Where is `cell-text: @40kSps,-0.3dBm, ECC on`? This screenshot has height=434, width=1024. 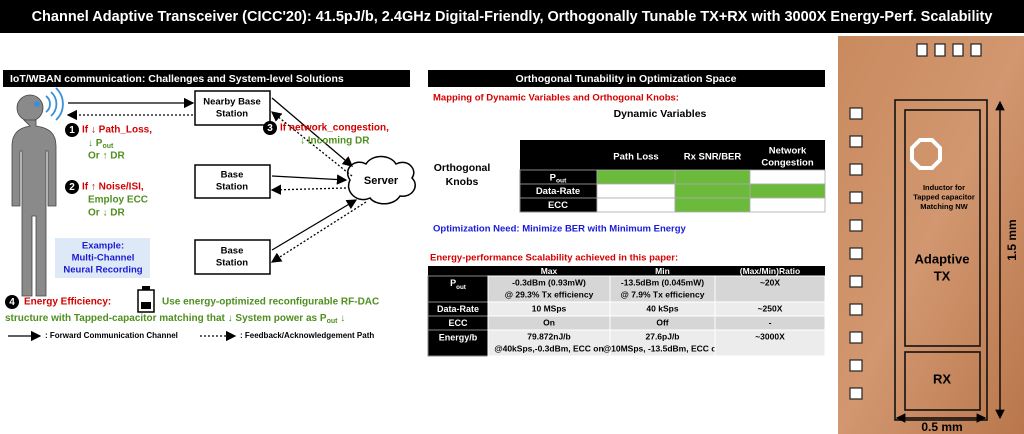
cell-text: @40kSps,-0.3dBm, ECC on is located at coordinates (548, 348).